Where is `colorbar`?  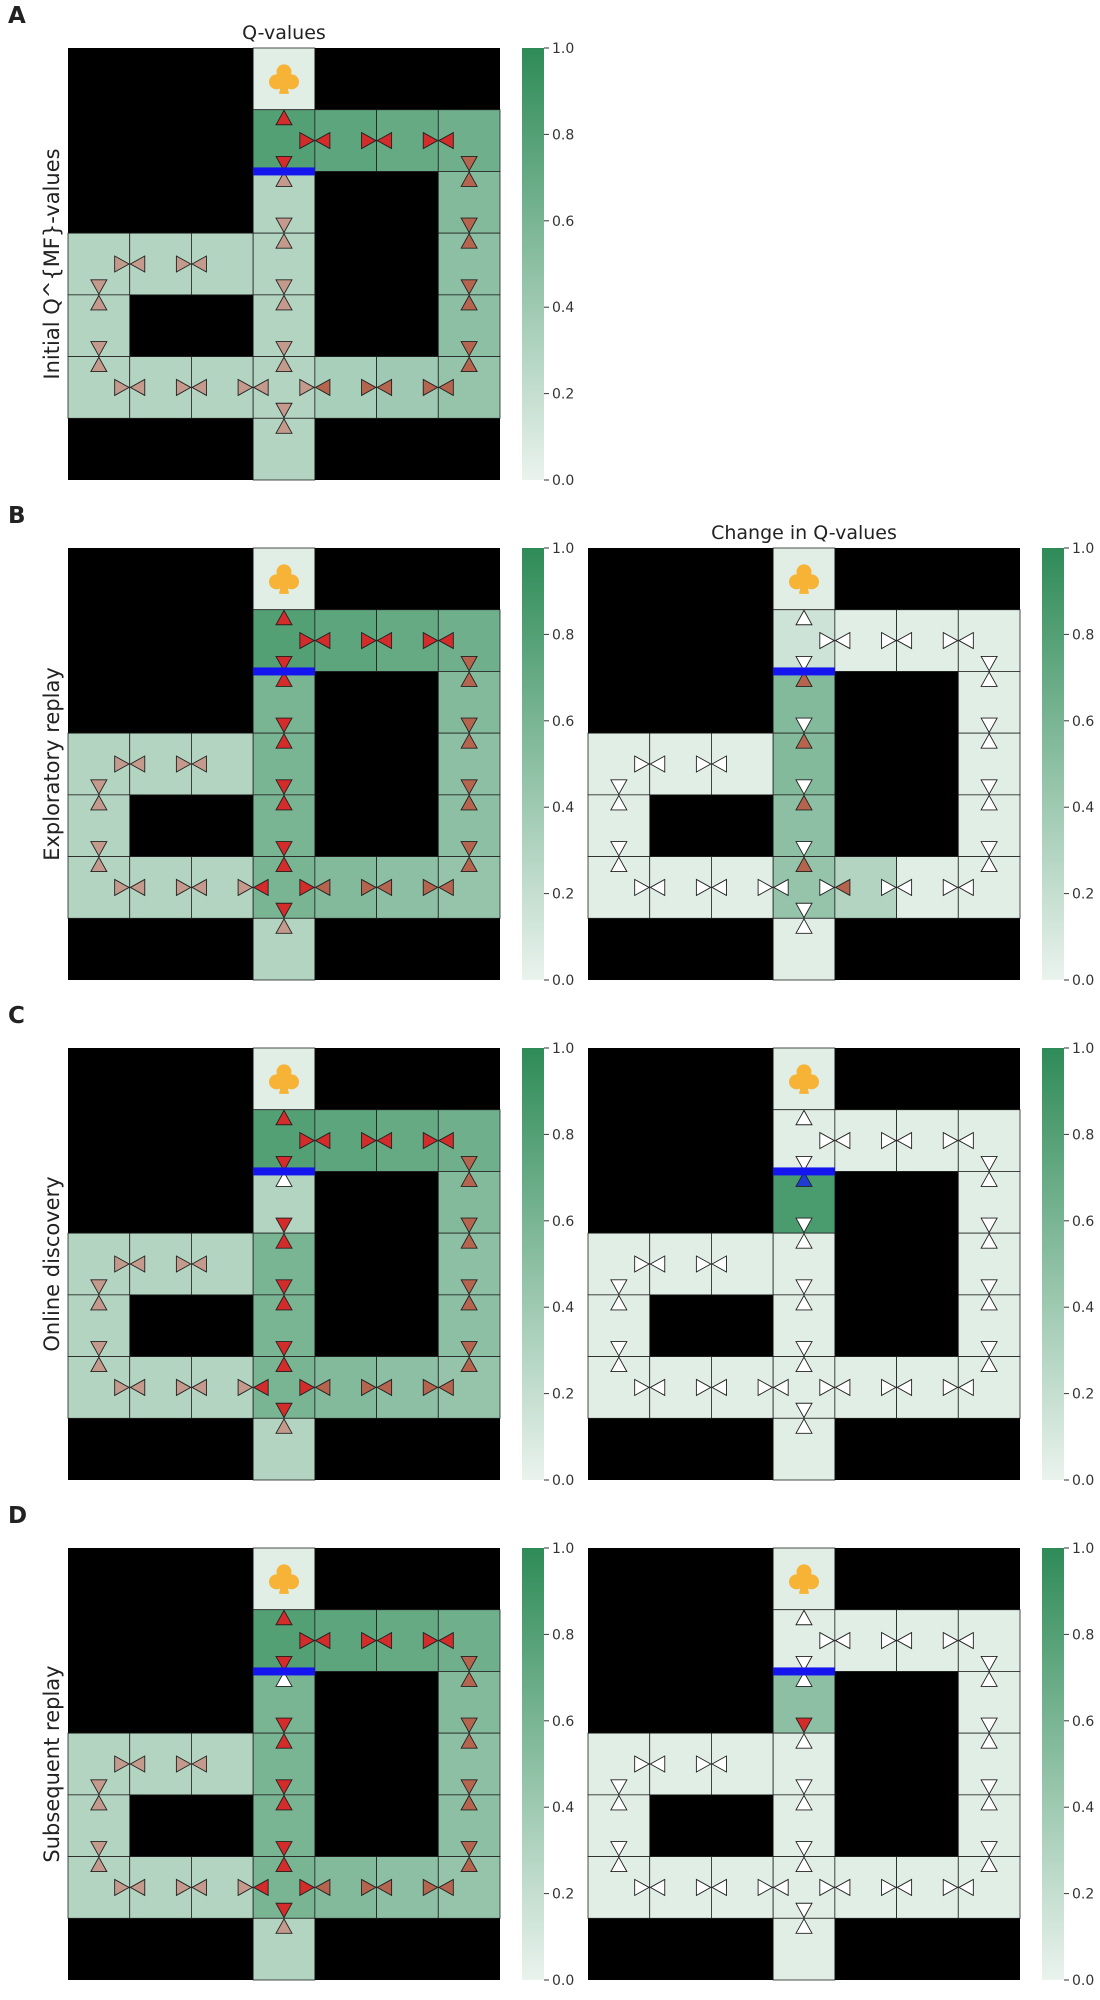 colorbar is located at coordinates (533, 764).